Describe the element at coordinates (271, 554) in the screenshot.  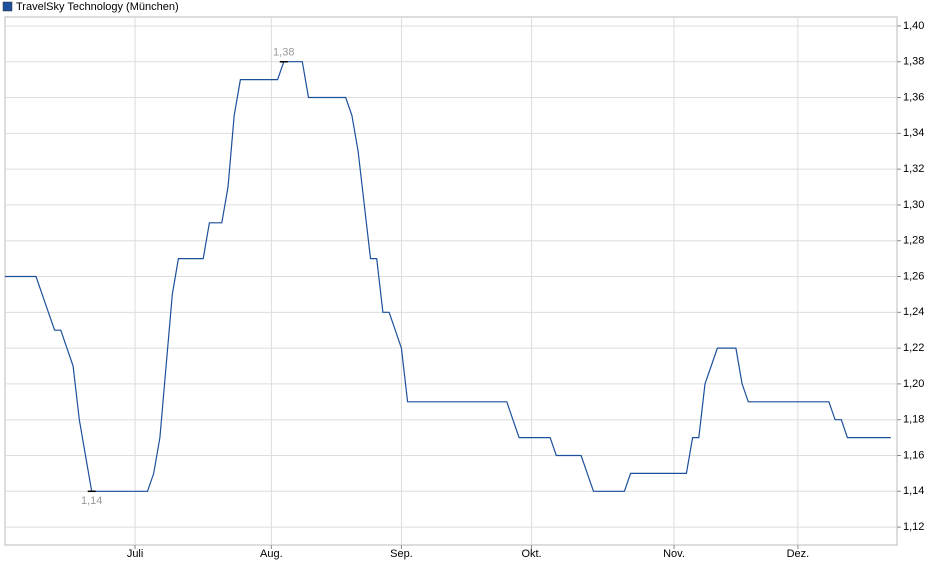
I see `x-tick-label: Aug.` at that location.